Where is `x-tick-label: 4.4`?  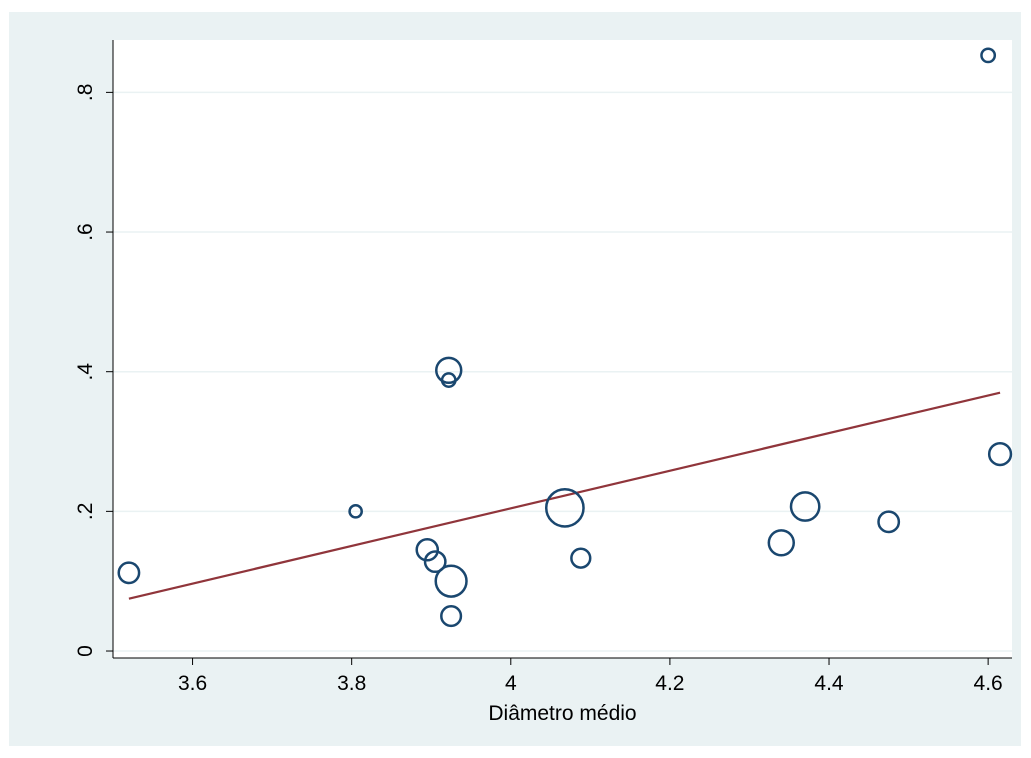 x-tick-label: 4.4 is located at coordinates (829, 683).